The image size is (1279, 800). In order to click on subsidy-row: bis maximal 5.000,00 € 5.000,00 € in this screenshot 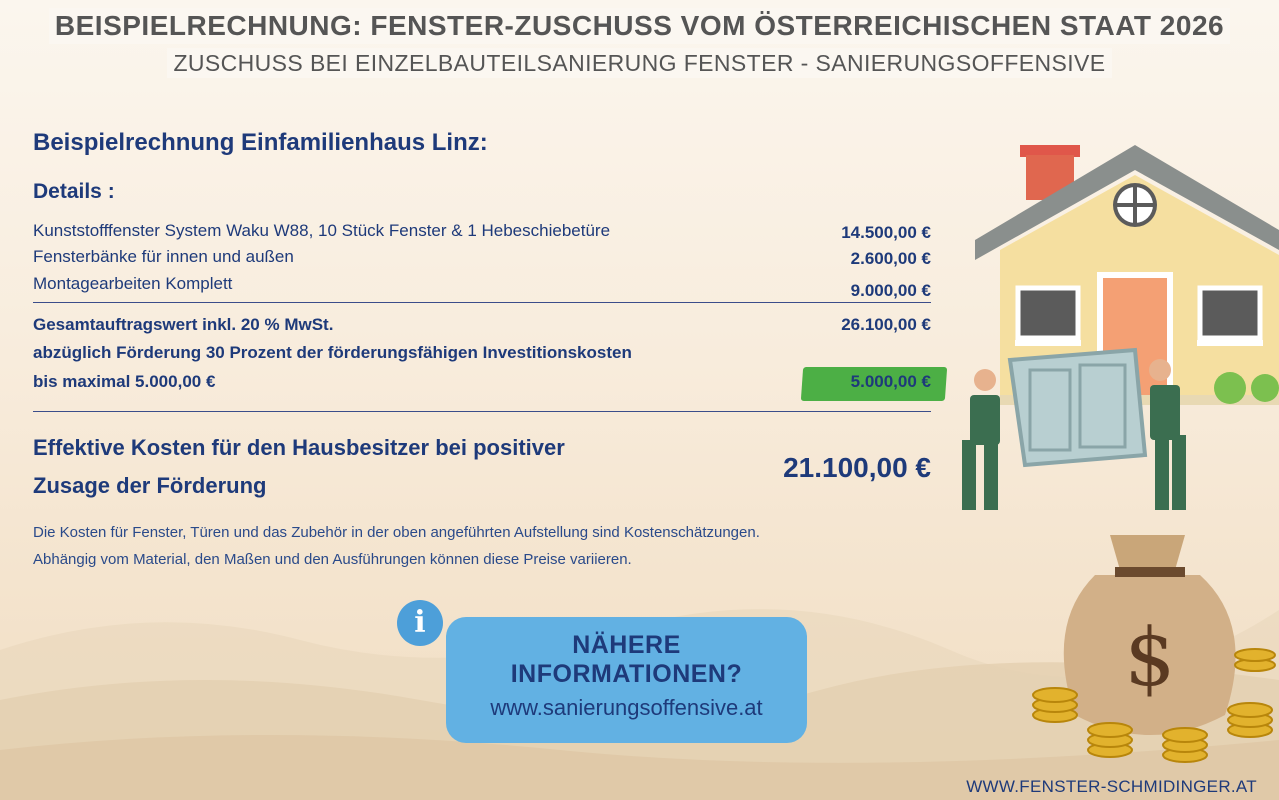, I will do `click(482, 382)`.